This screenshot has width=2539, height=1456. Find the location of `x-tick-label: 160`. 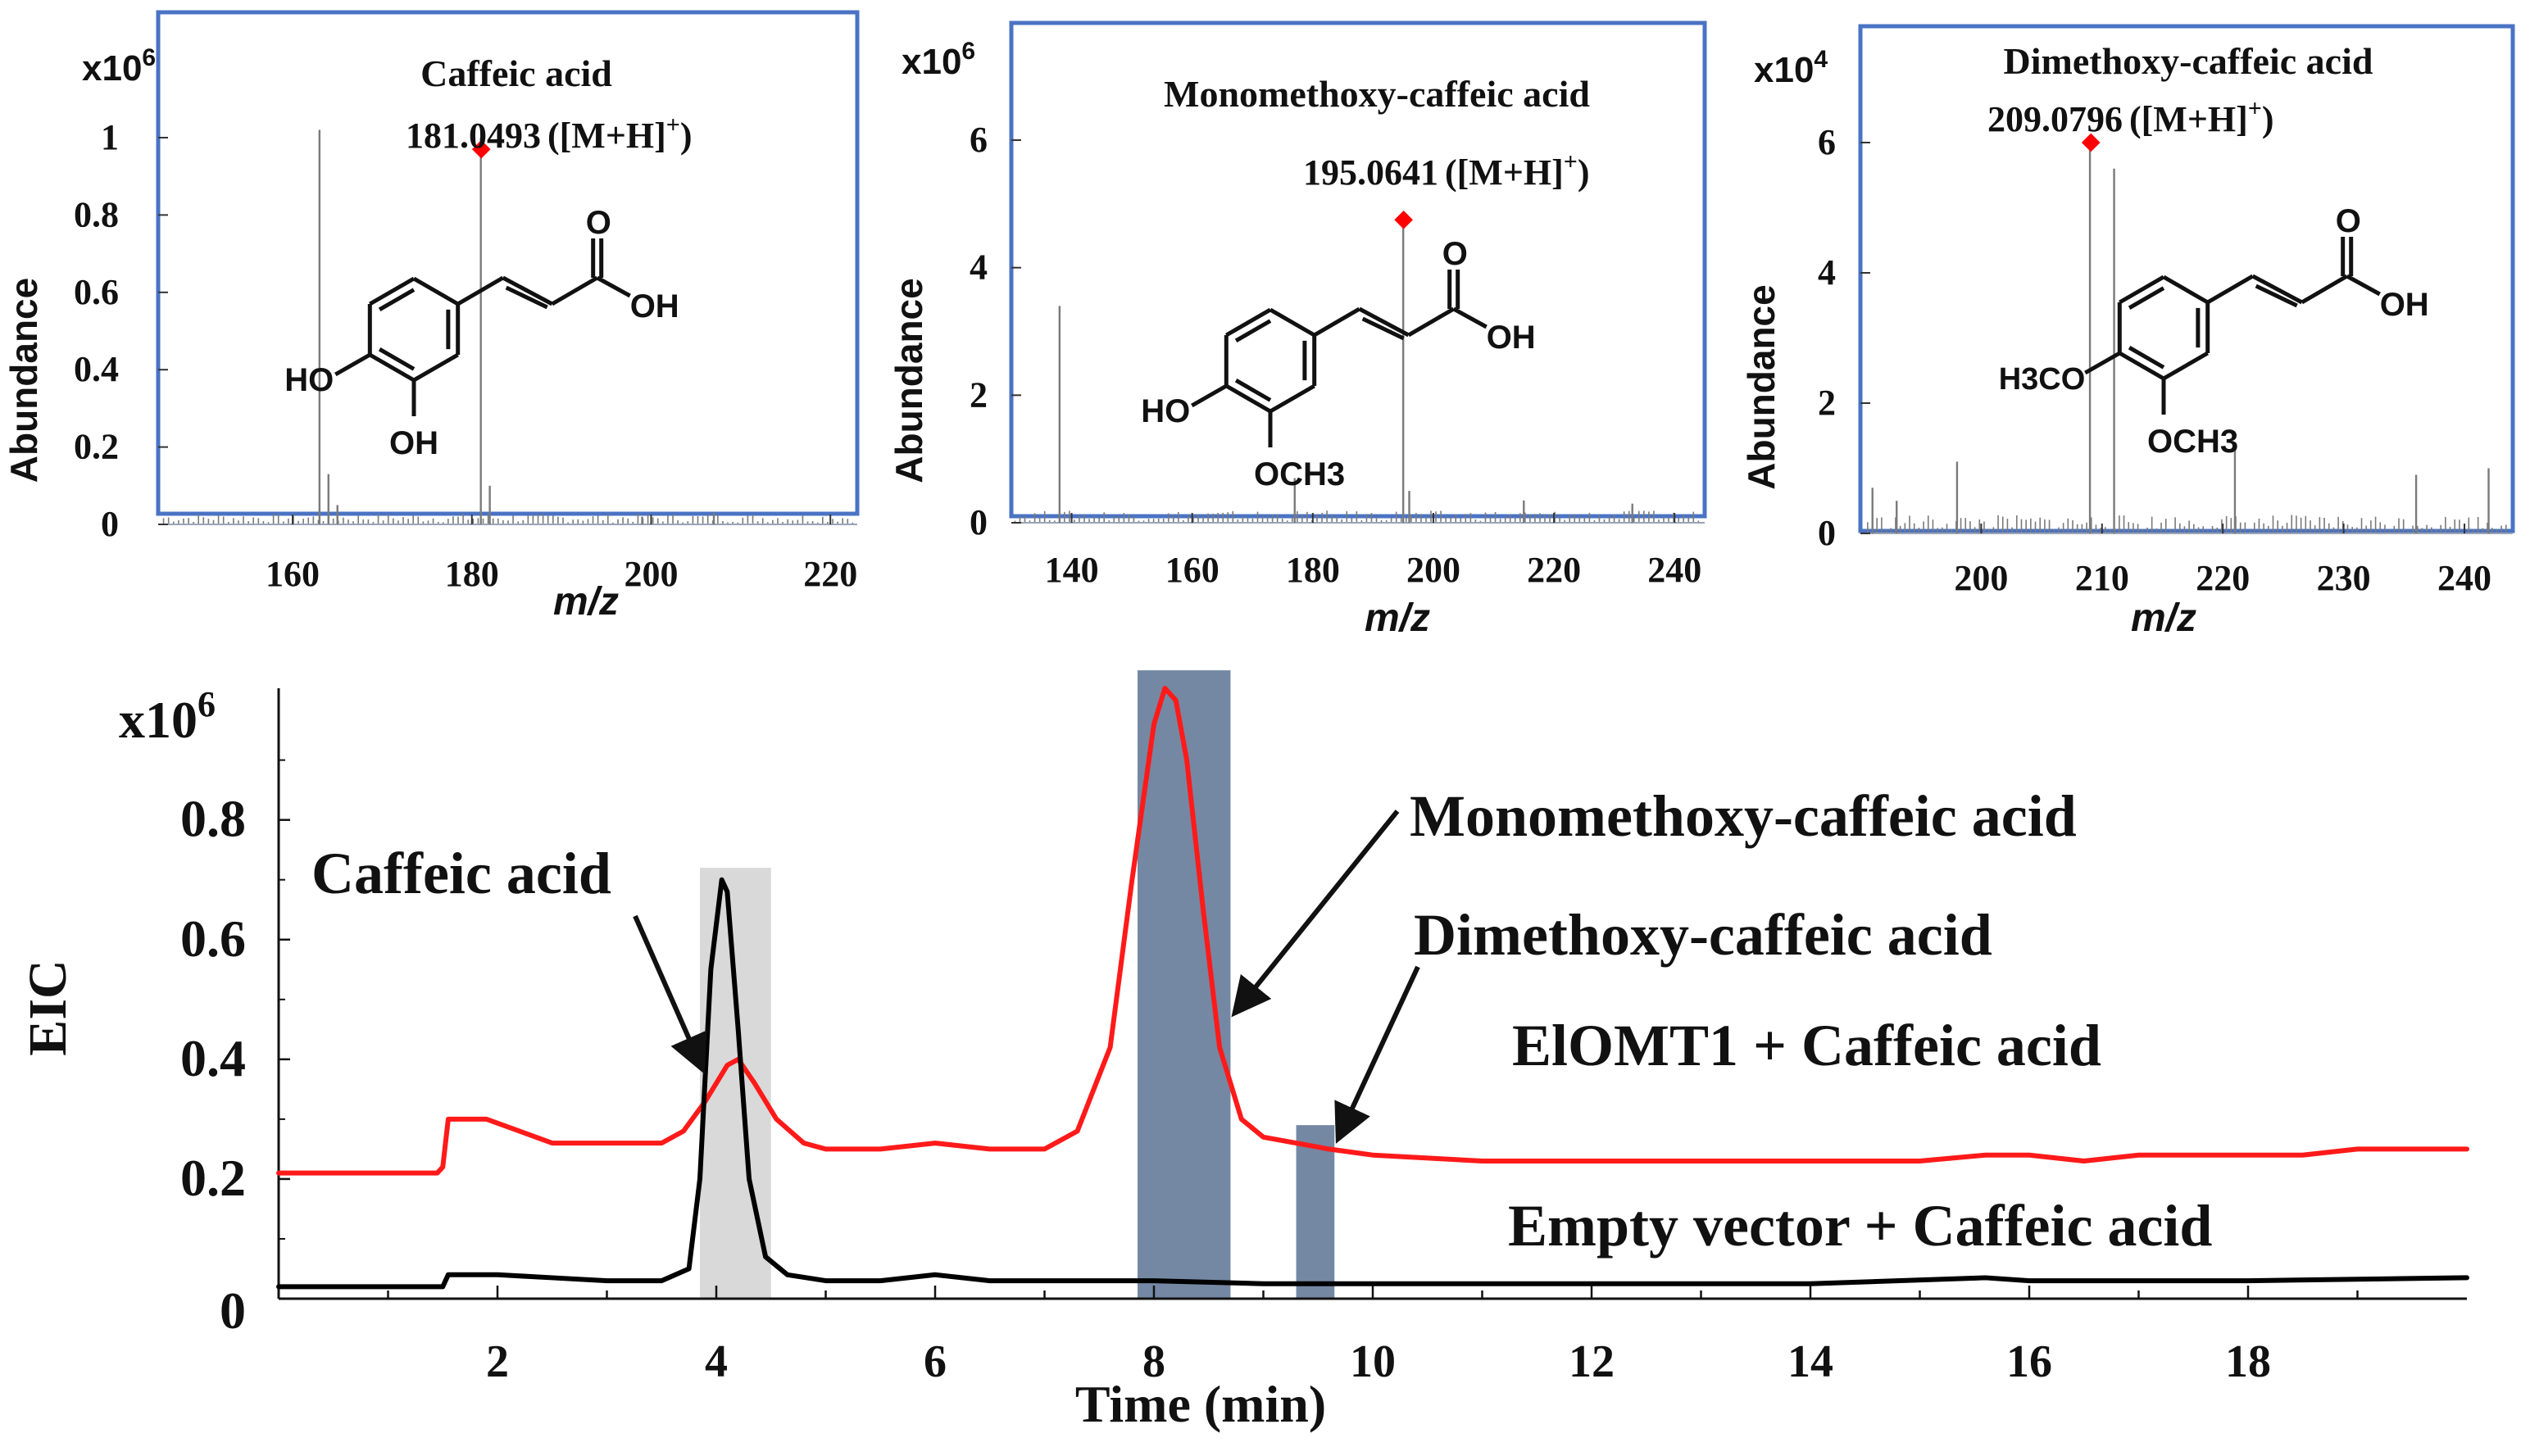

x-tick-label: 160 is located at coordinates (1192, 570).